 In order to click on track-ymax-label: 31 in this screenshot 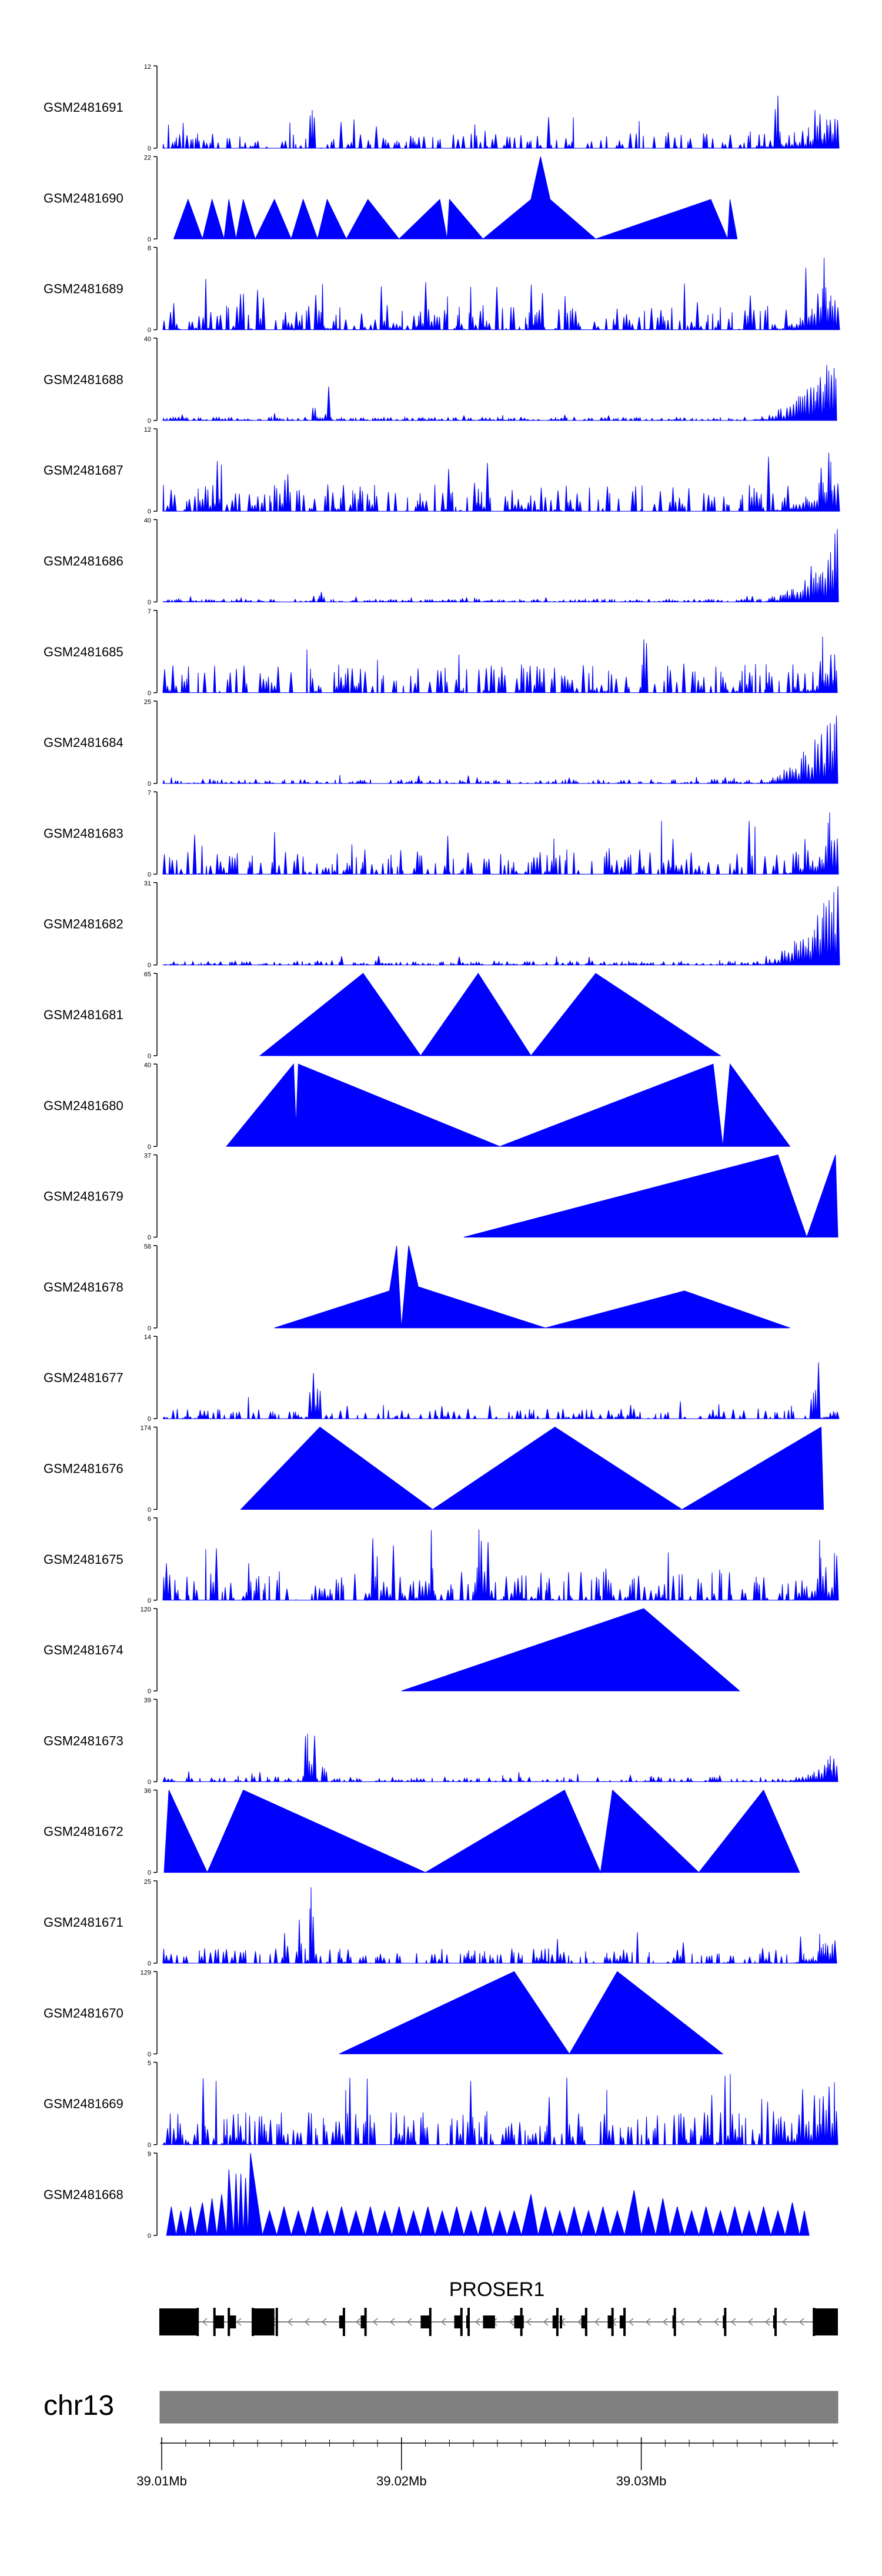, I will do `click(147, 883)`.